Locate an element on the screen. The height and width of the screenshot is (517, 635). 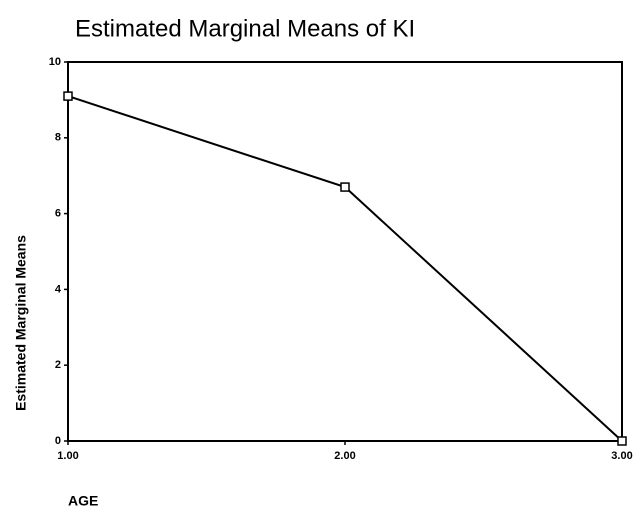
y-tick-label: 8 is located at coordinates (58, 138).